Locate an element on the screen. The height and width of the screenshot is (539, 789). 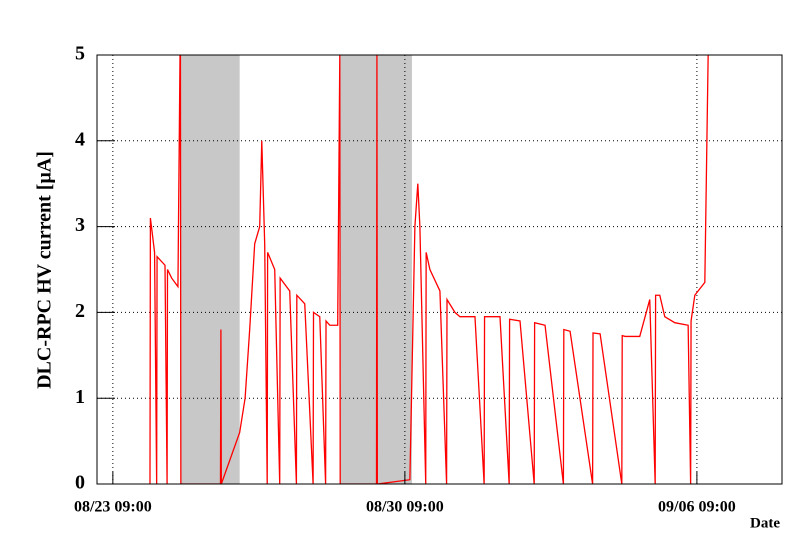
y-tick-label: 4 is located at coordinates (80, 139).